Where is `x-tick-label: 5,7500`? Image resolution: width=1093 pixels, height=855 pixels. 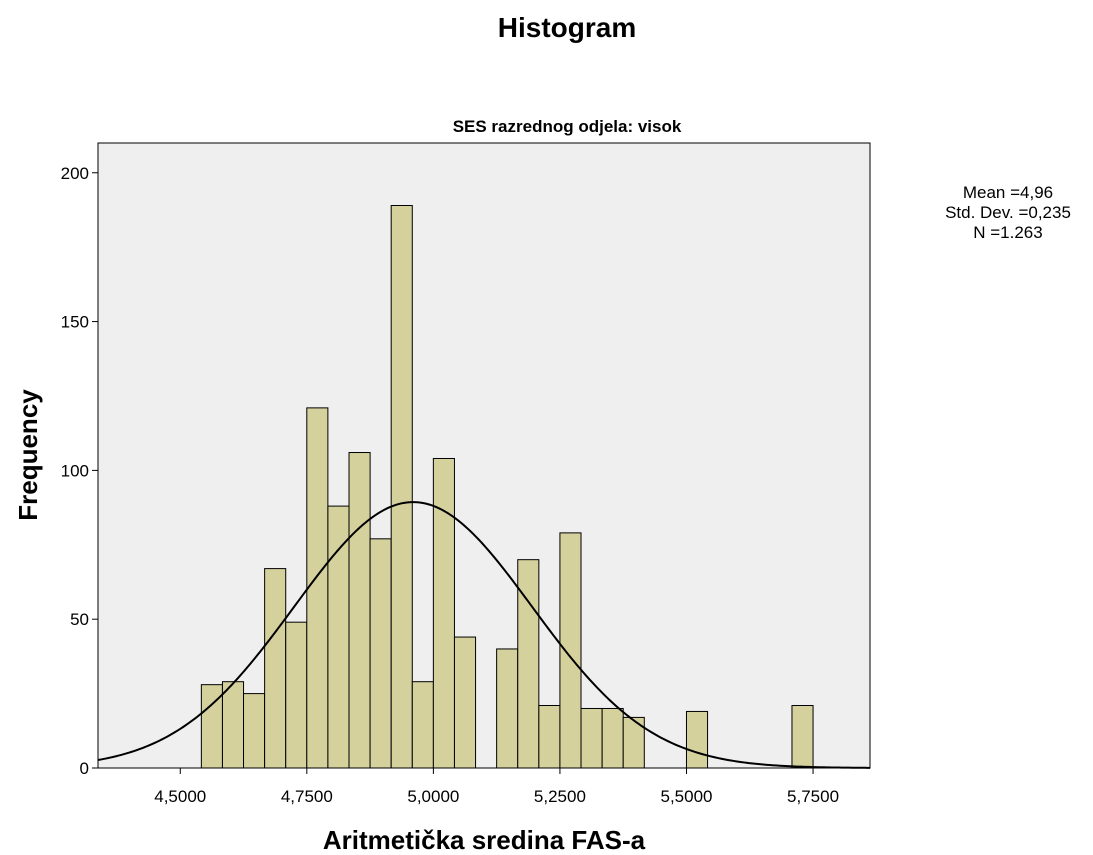 x-tick-label: 5,7500 is located at coordinates (813, 796).